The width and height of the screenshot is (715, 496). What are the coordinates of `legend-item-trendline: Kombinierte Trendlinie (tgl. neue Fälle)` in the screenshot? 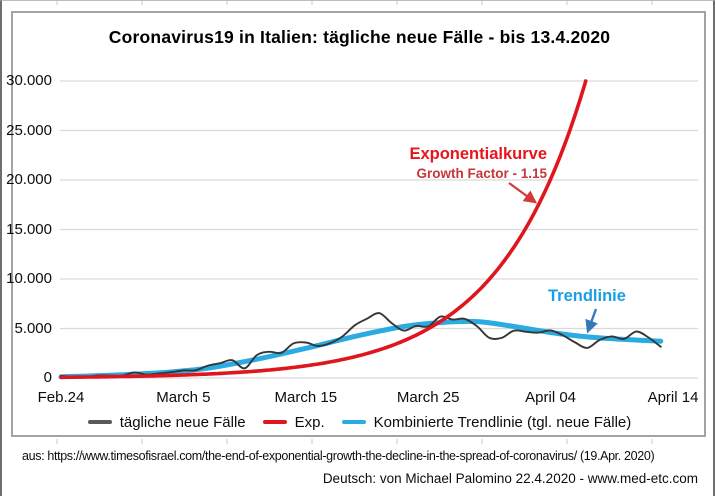 It's located at (486, 422).